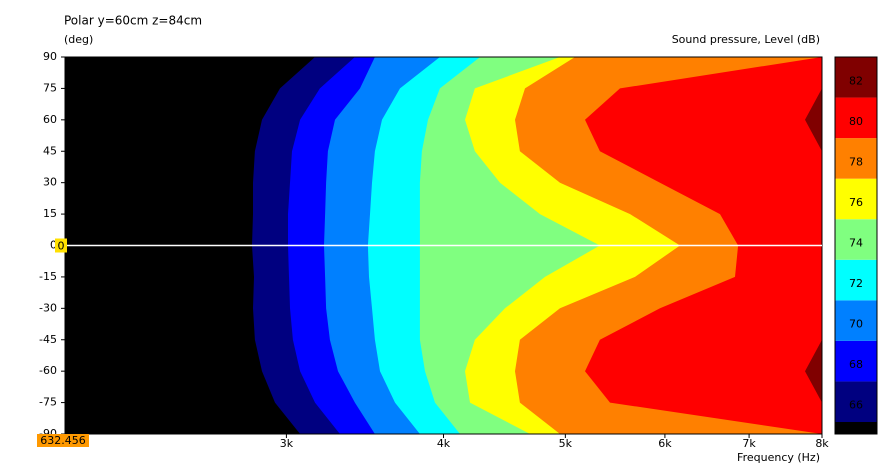 This screenshot has width=892, height=469. Describe the element at coordinates (50, 87) in the screenshot. I see `y-tick-label: 75` at that location.